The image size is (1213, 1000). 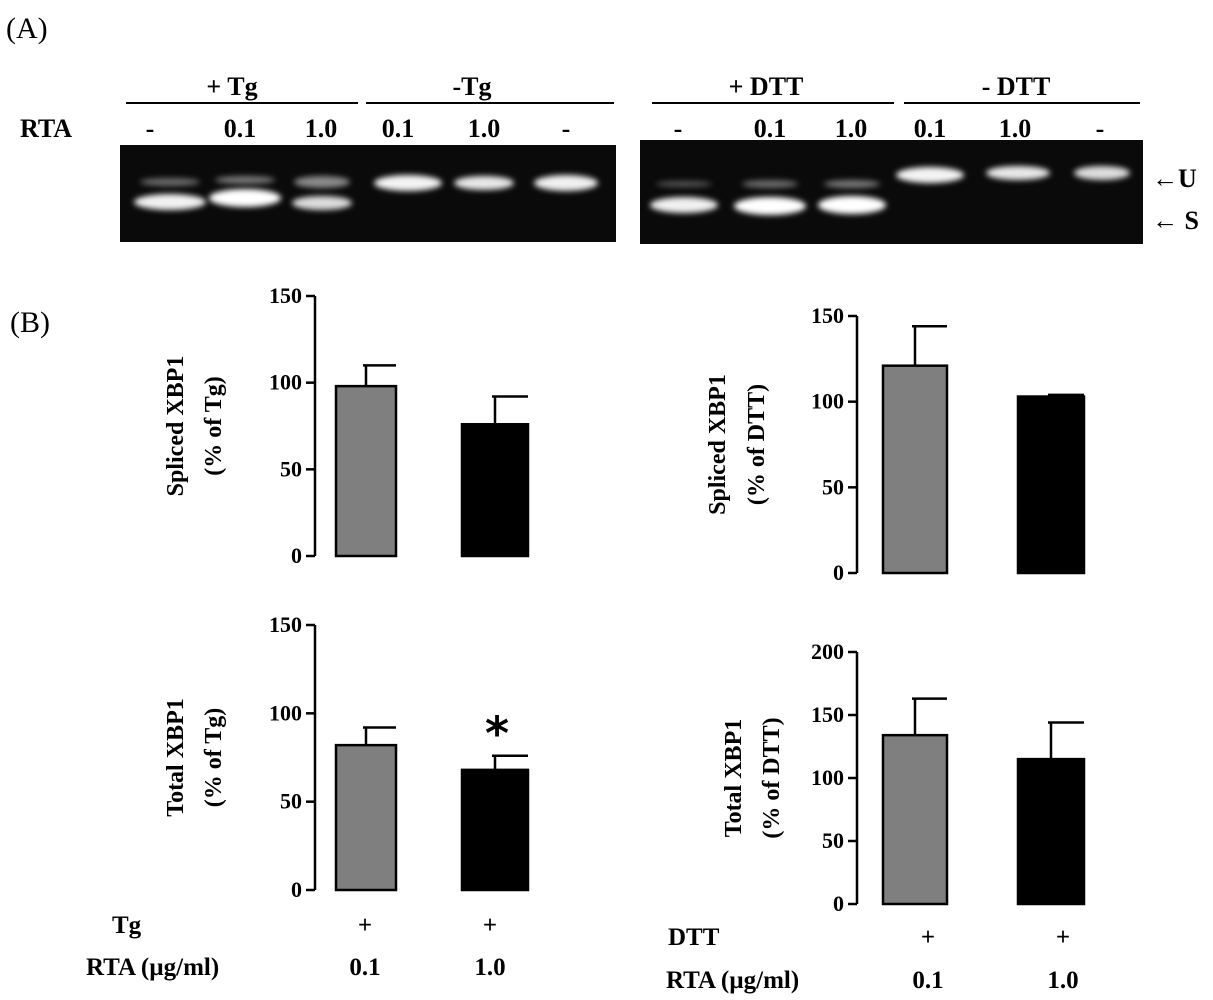 What do you see at coordinates (127, 925) in the screenshot?
I see `condition-label-tg: Tg` at bounding box center [127, 925].